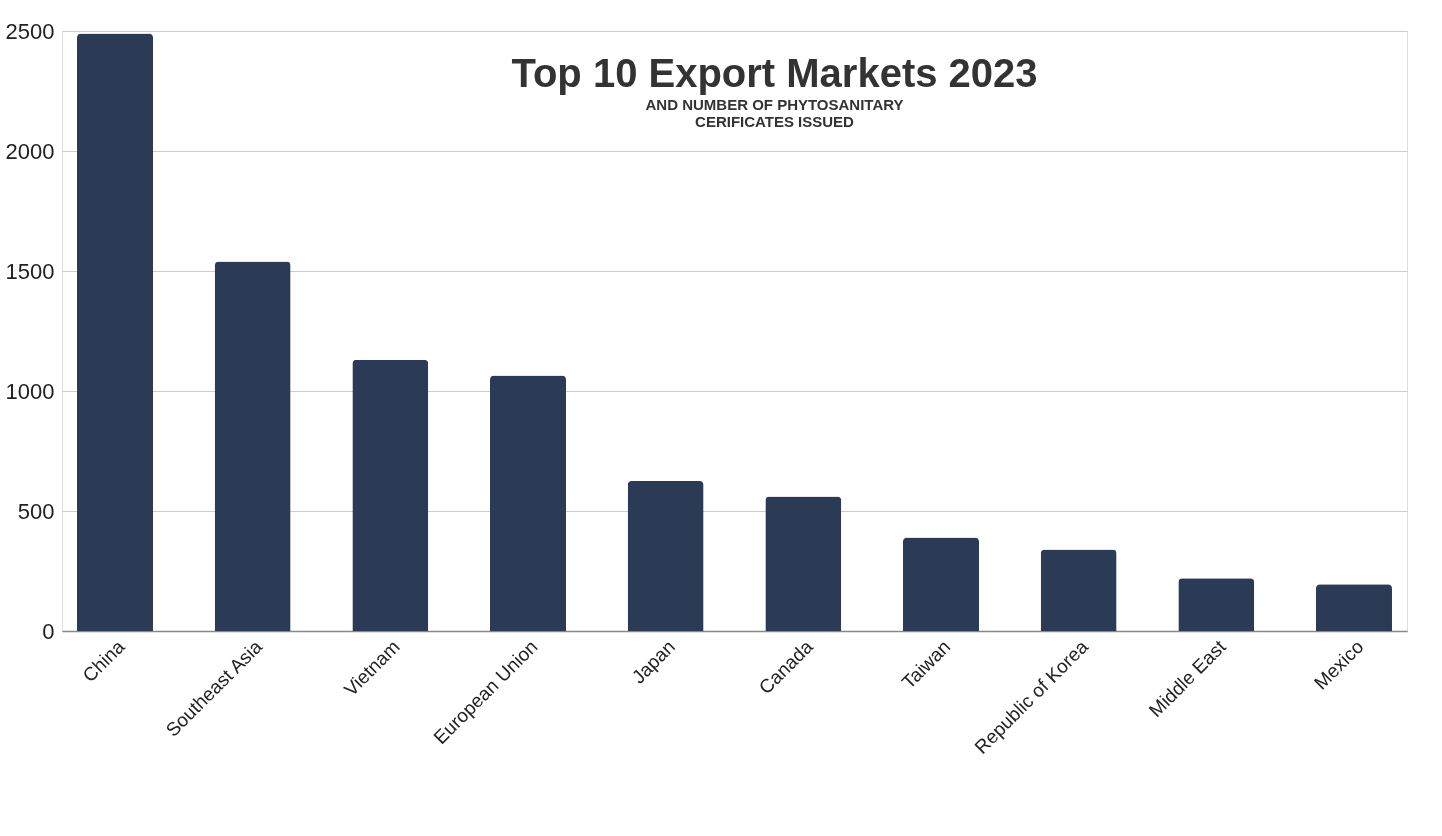  What do you see at coordinates (30, 391) in the screenshot?
I see `y-tick-label: 1000` at bounding box center [30, 391].